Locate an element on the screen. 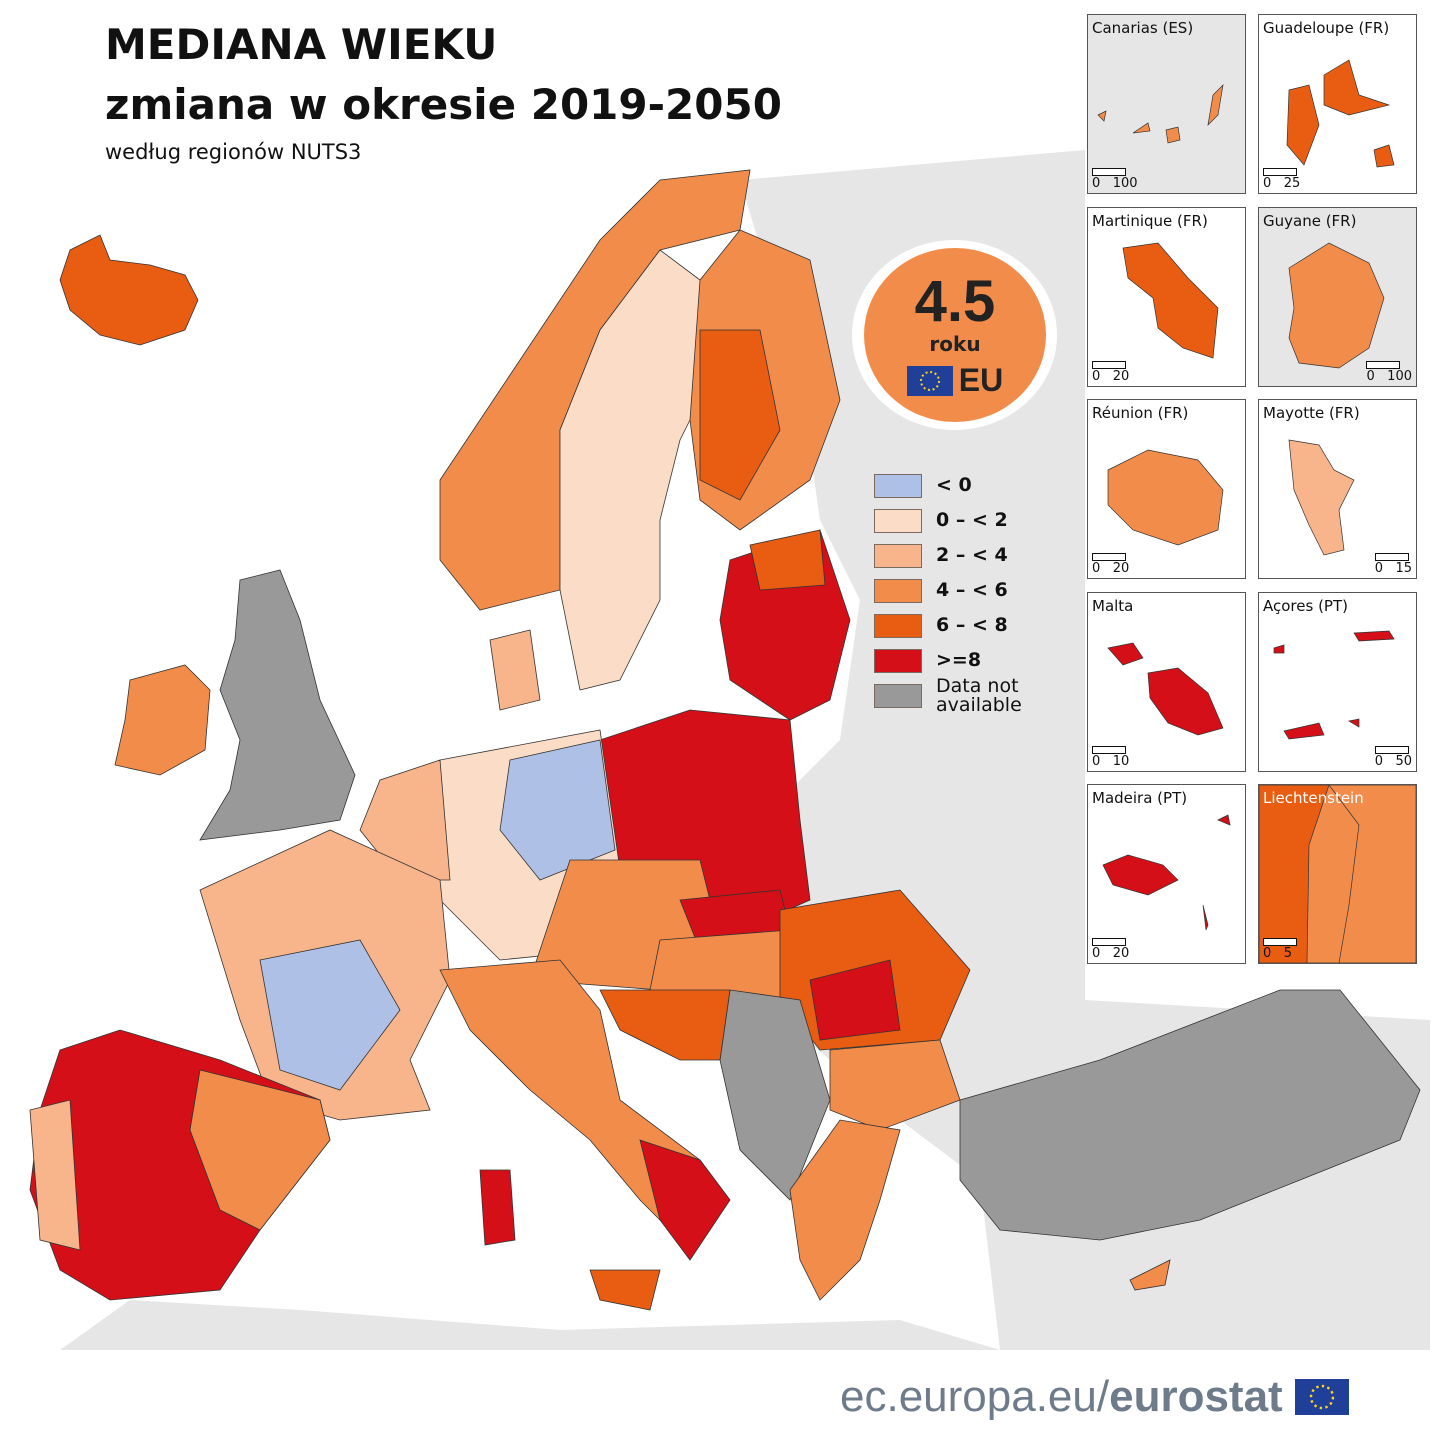 This screenshot has width=1440, height=1440. region-denmark is located at coordinates (515, 670).